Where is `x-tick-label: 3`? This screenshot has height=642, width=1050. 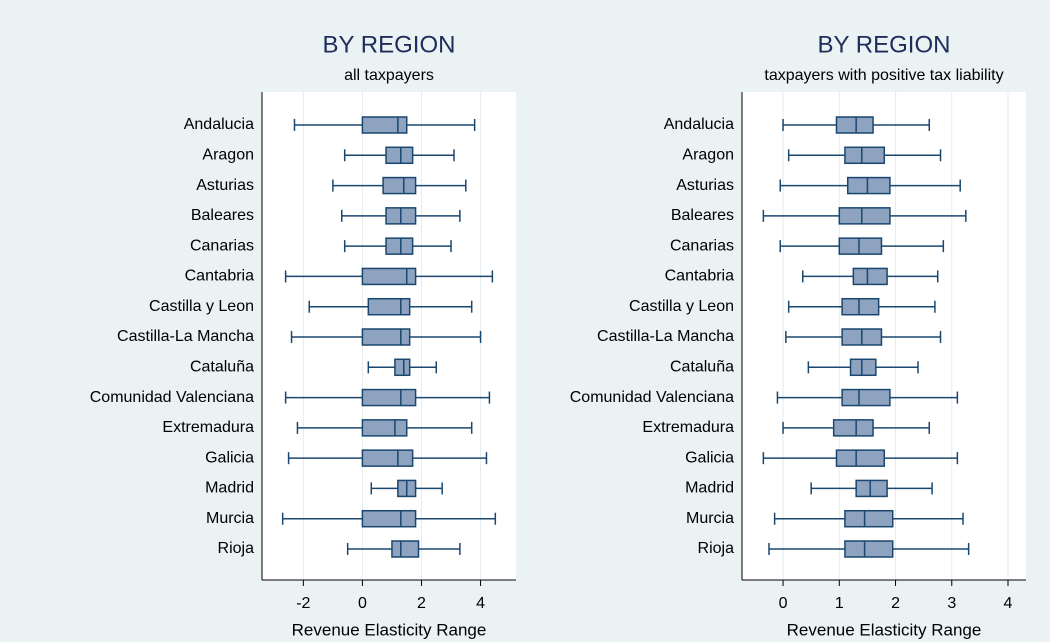
x-tick-label: 3 is located at coordinates (951, 603).